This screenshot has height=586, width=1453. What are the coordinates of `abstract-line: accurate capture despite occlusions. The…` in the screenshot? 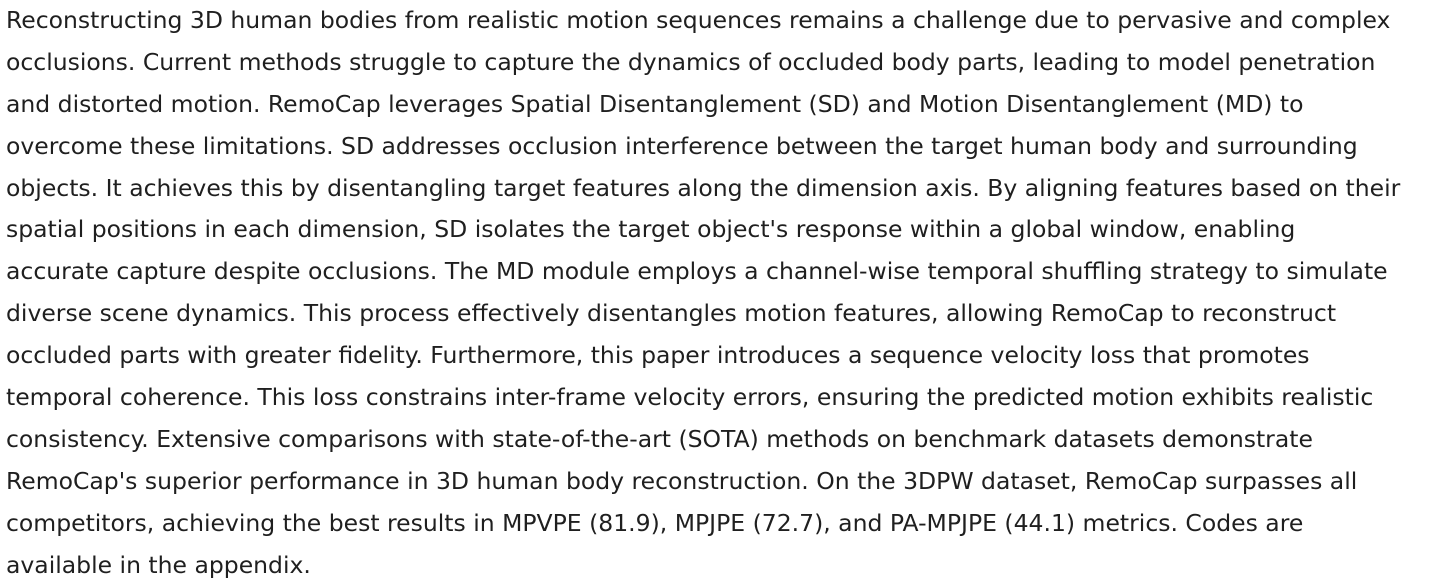 It's located at (697, 271).